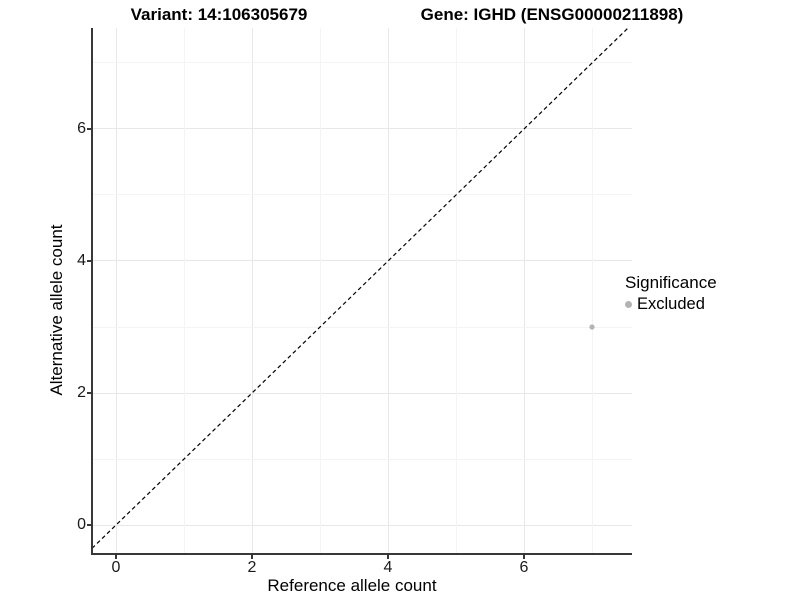  What do you see at coordinates (116, 567) in the screenshot?
I see `x-tick-label: 0` at bounding box center [116, 567].